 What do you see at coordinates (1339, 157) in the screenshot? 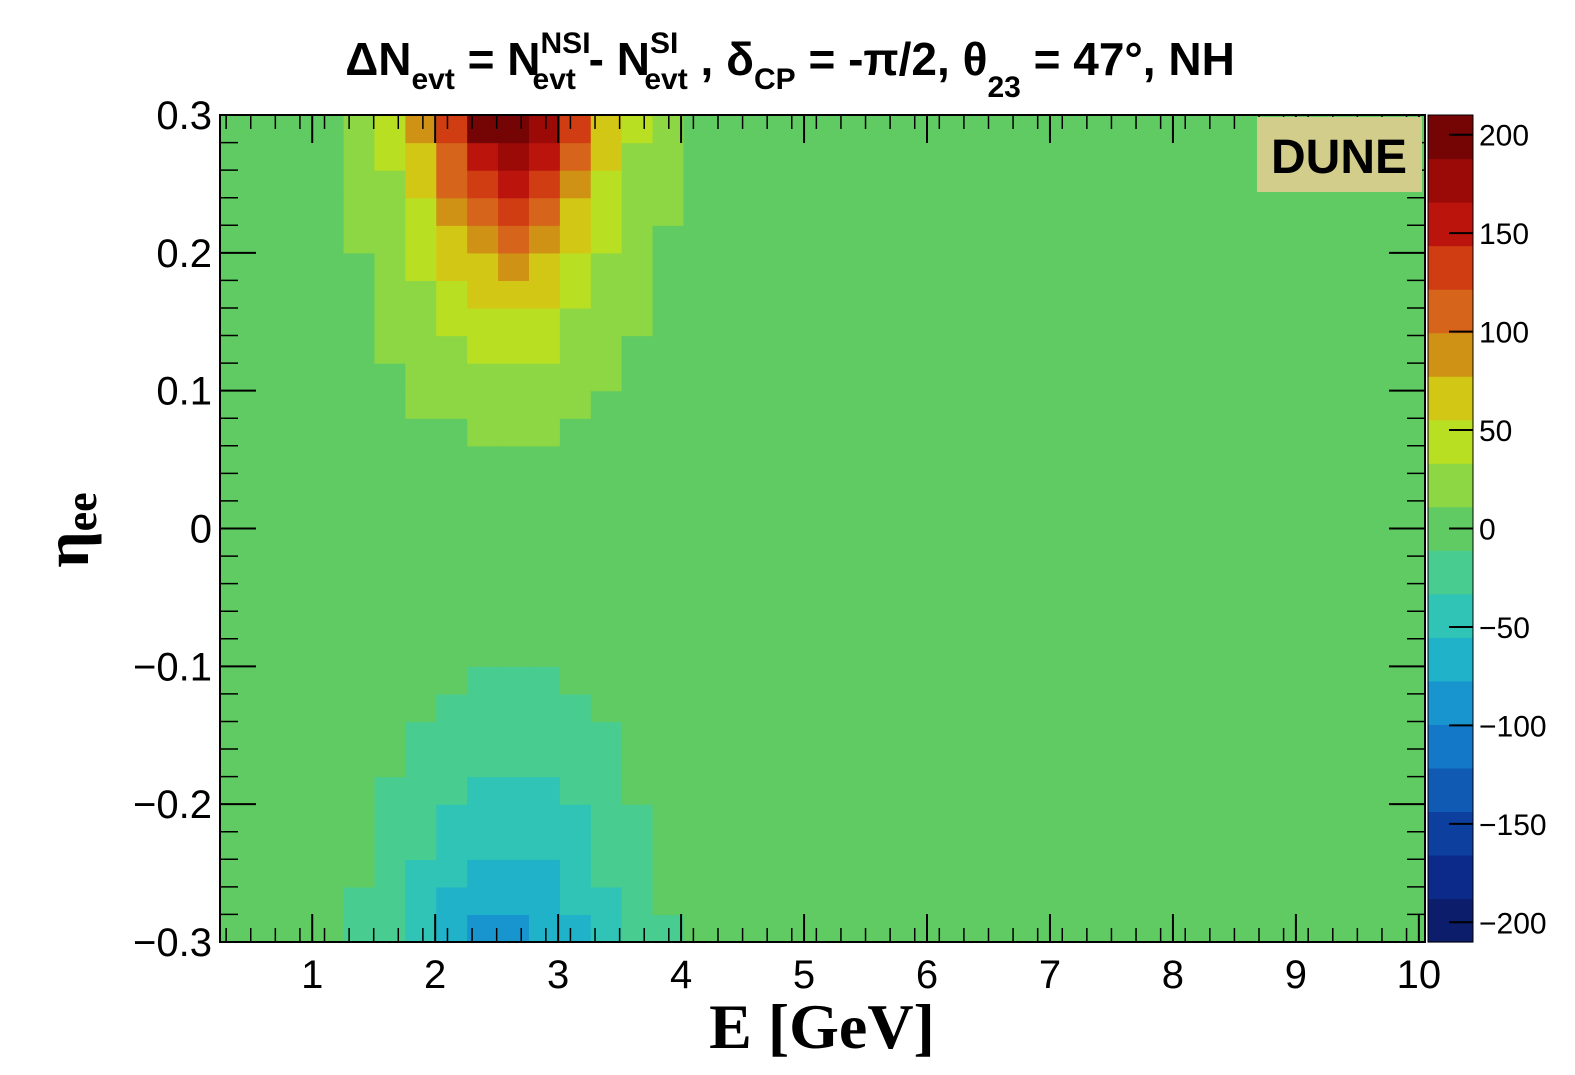
I see `dune-badge-label: DUNE` at bounding box center [1339, 157].